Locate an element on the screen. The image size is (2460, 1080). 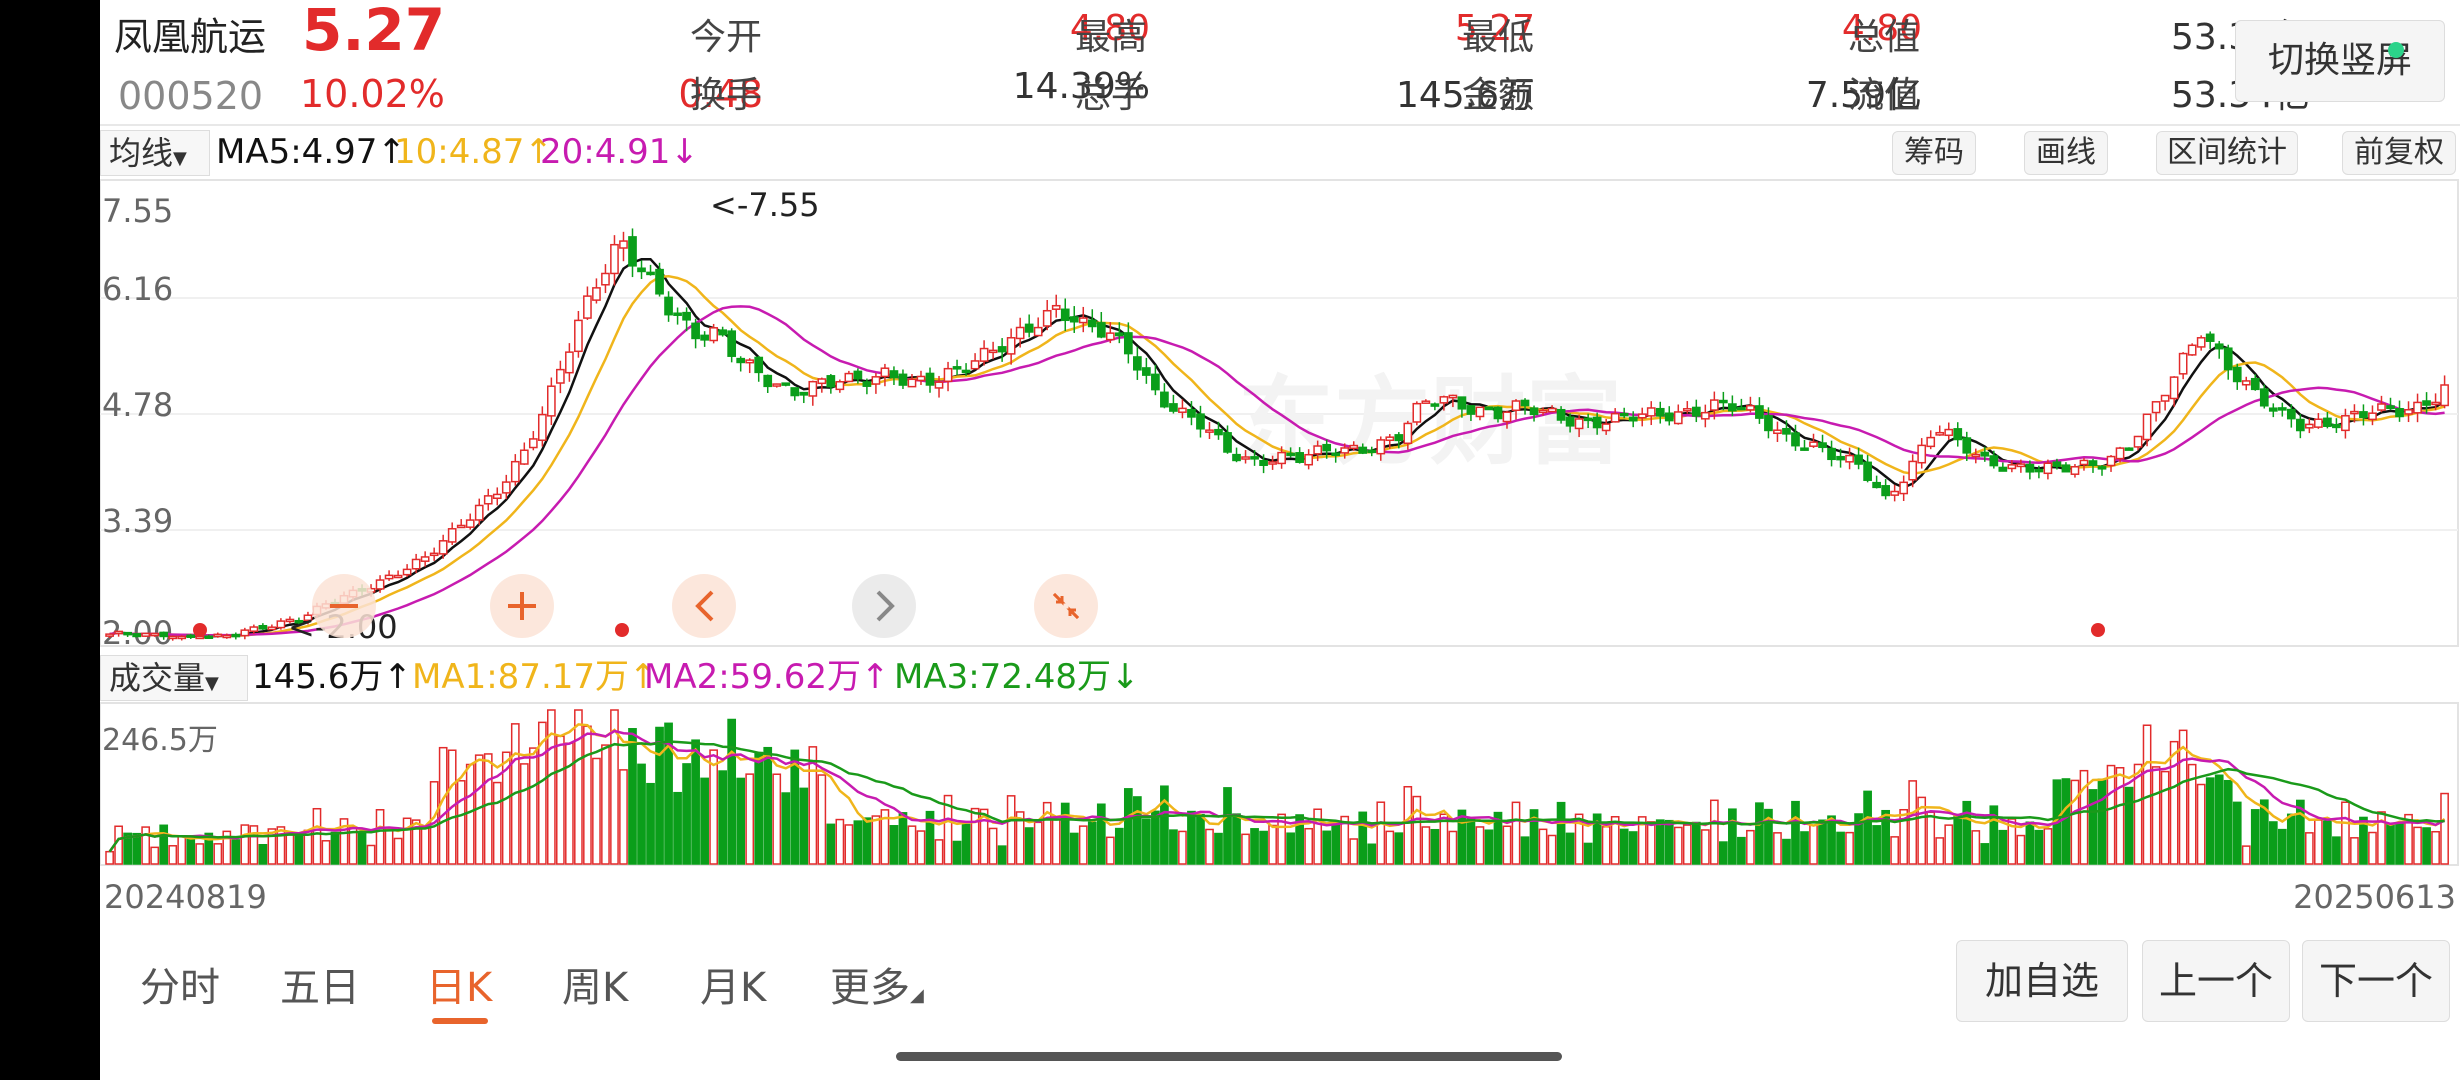
zoom-in-button is located at coordinates (522, 606).